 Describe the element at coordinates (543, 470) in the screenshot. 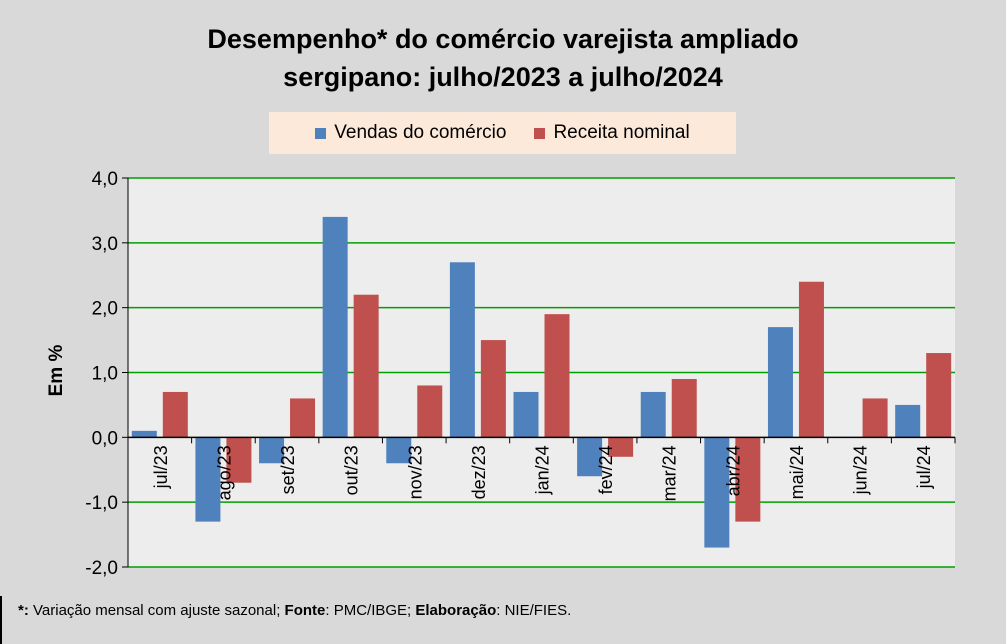

I see `x-tick-label: jan/24` at that location.